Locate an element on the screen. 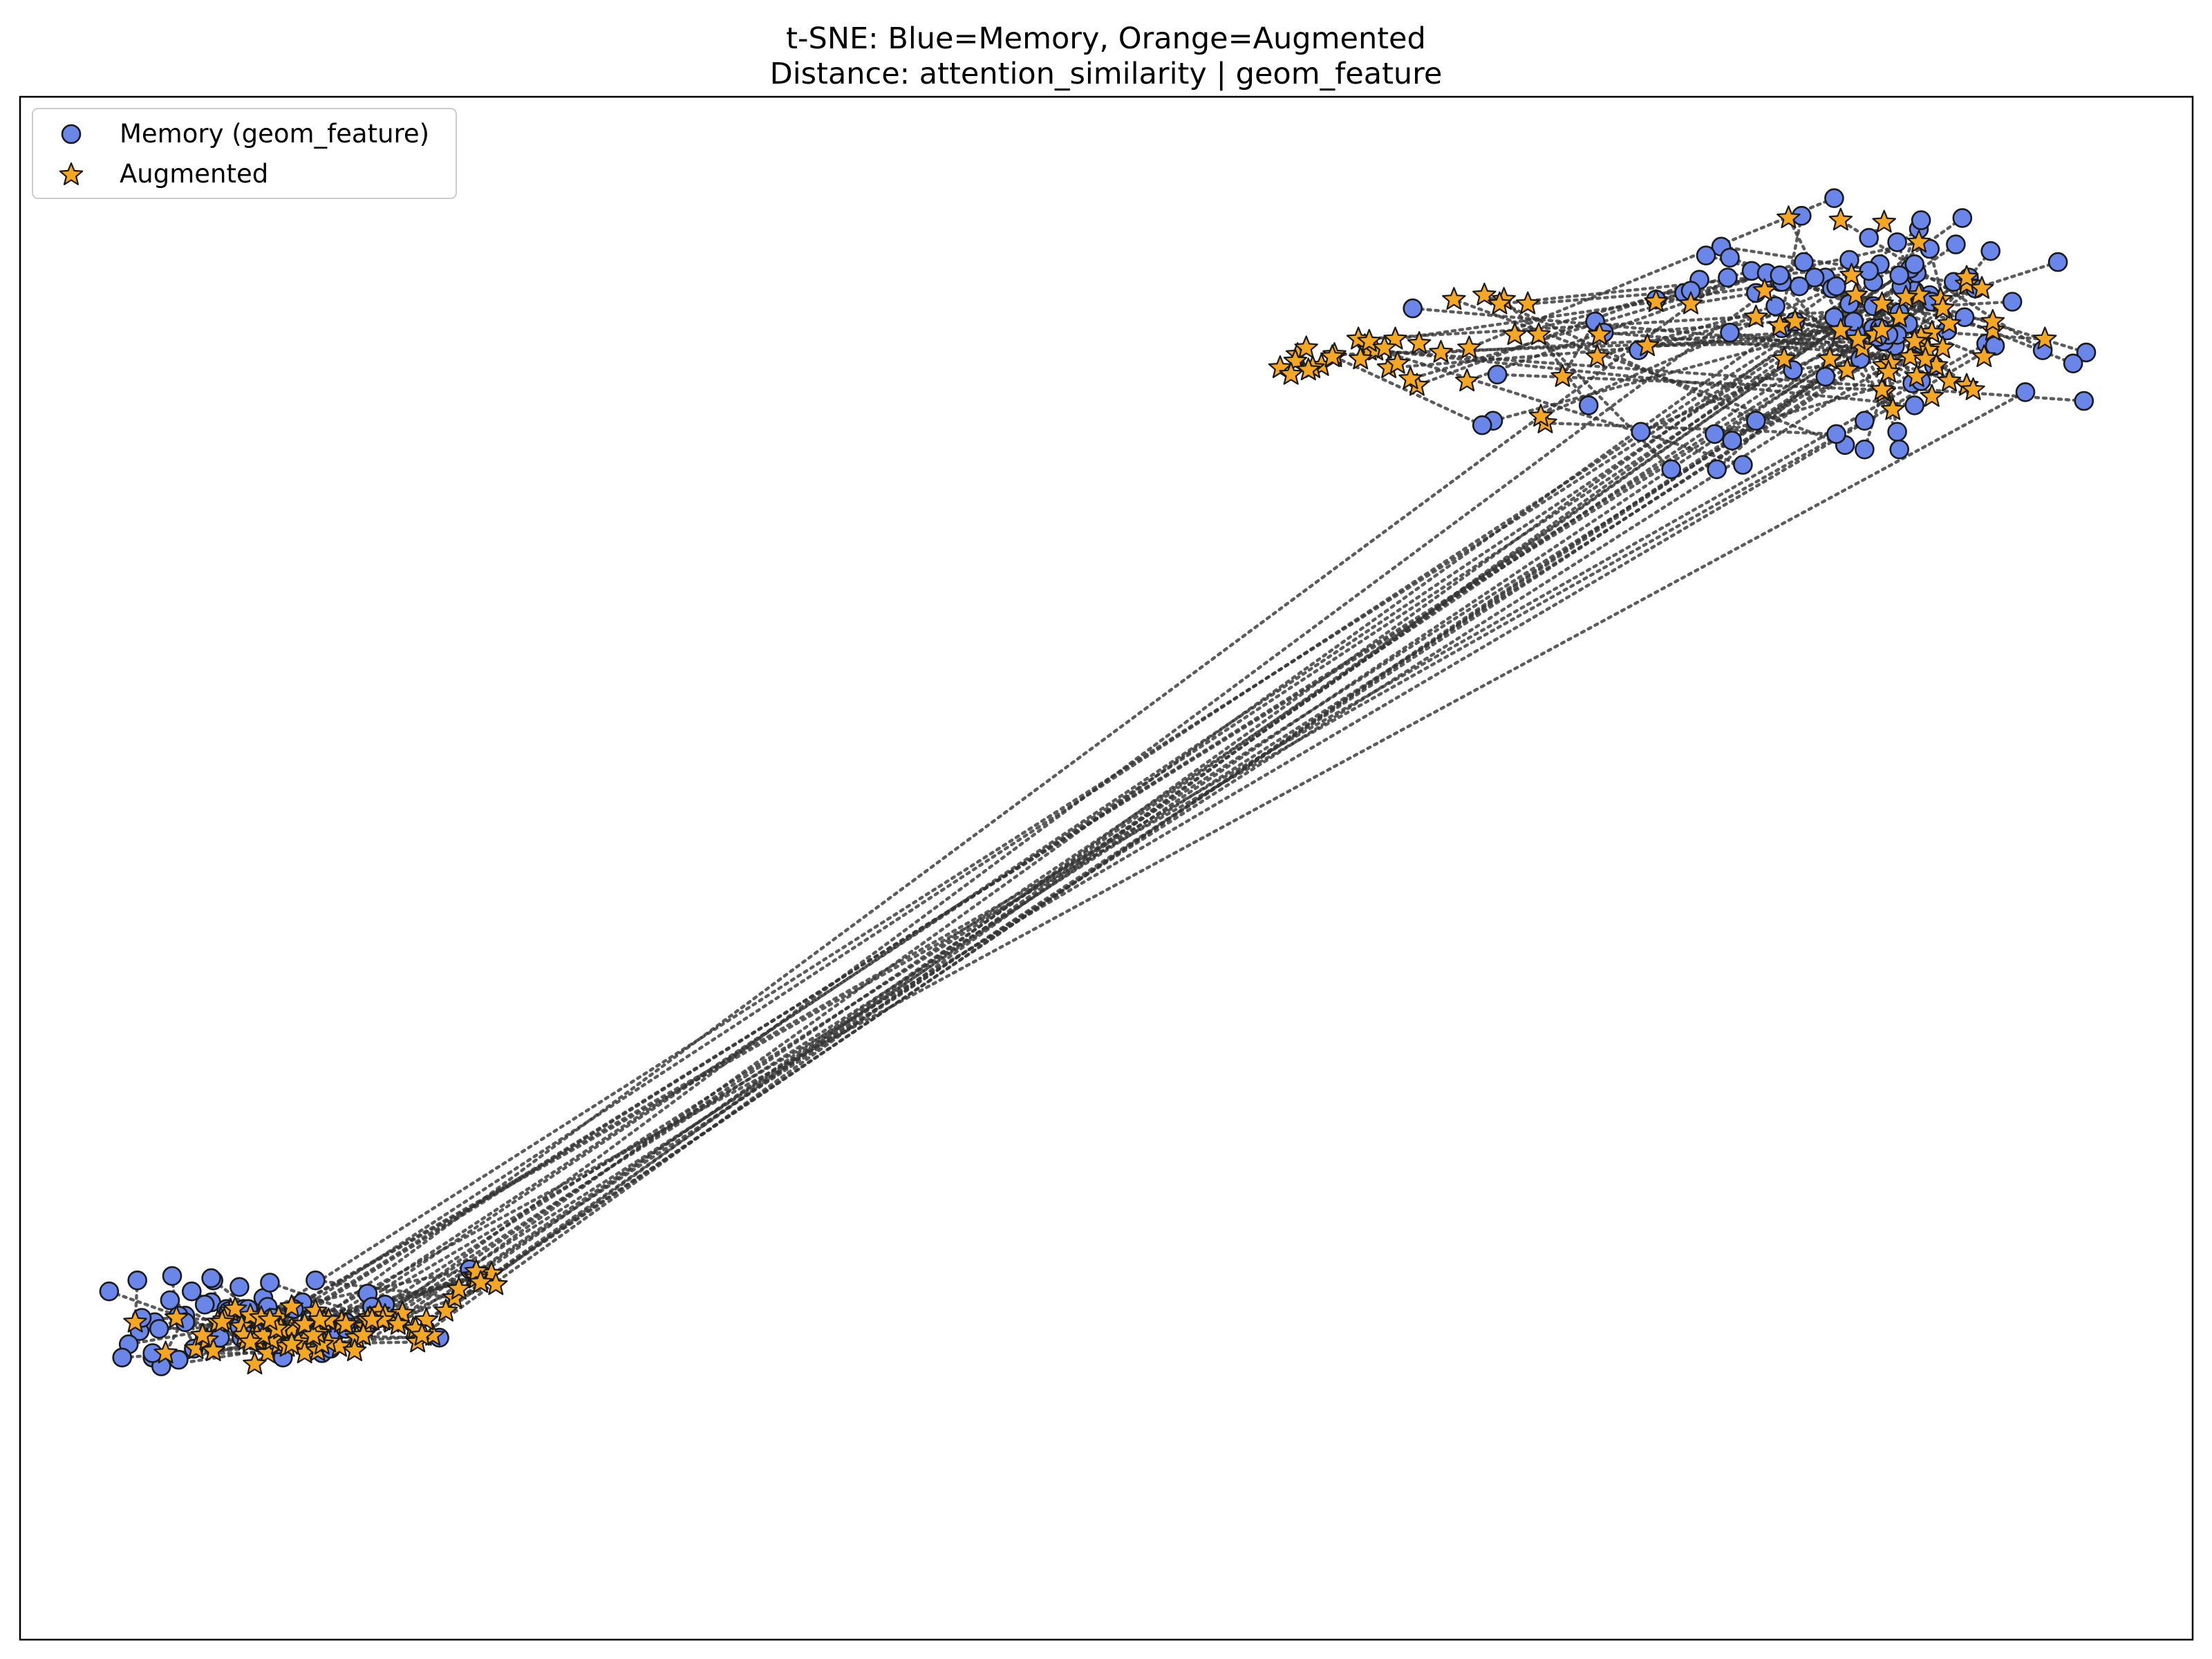 The height and width of the screenshot is (1659, 2212). legend-memory-marker is located at coordinates (71, 134).